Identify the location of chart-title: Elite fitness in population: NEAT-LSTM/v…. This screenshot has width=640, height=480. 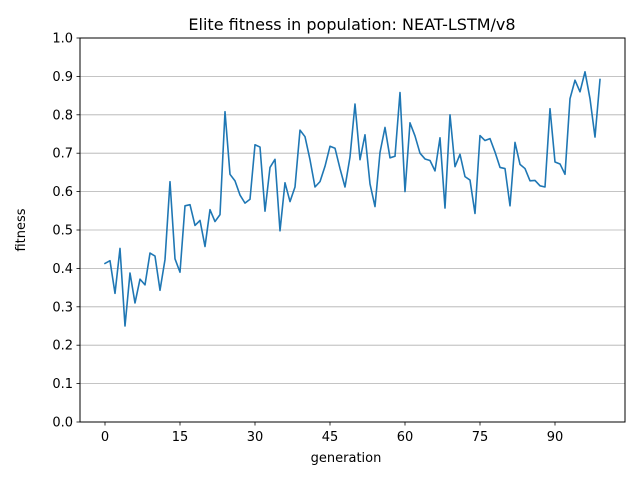
(351, 24).